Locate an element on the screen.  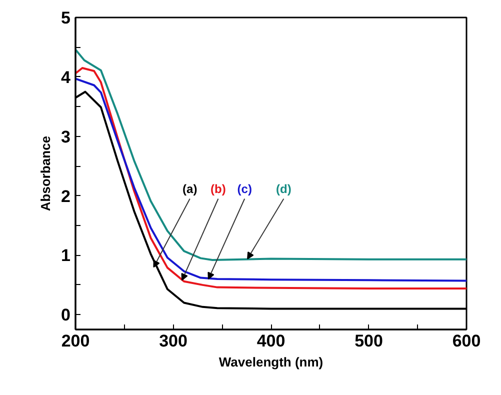
x-tick-label: 200 is located at coordinates (75, 341).